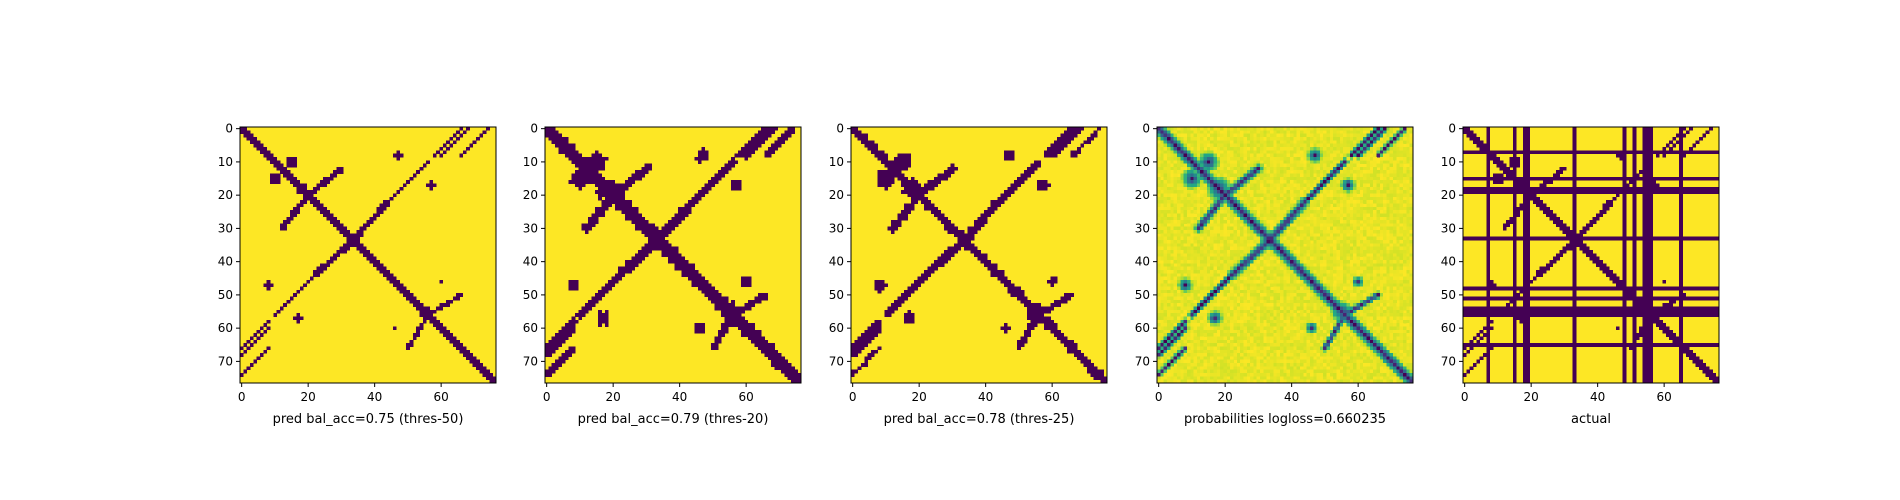  I want to click on y-tick-label: 40, so click(836, 262).